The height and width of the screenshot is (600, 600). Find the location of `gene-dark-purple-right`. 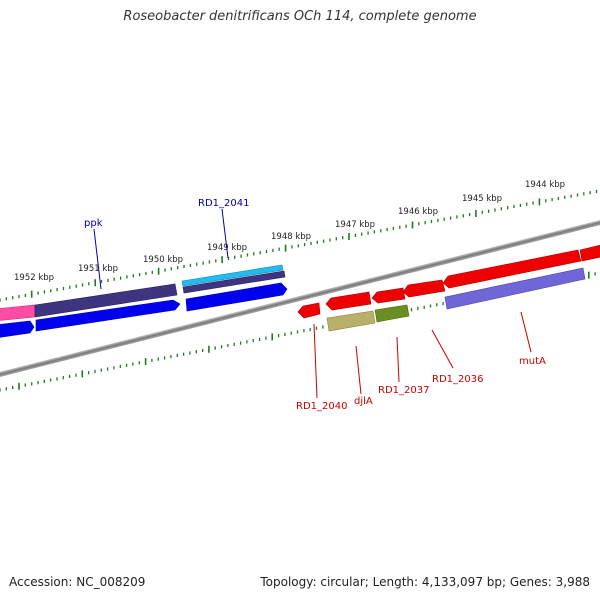

gene-dark-purple-right is located at coordinates (234, 282).